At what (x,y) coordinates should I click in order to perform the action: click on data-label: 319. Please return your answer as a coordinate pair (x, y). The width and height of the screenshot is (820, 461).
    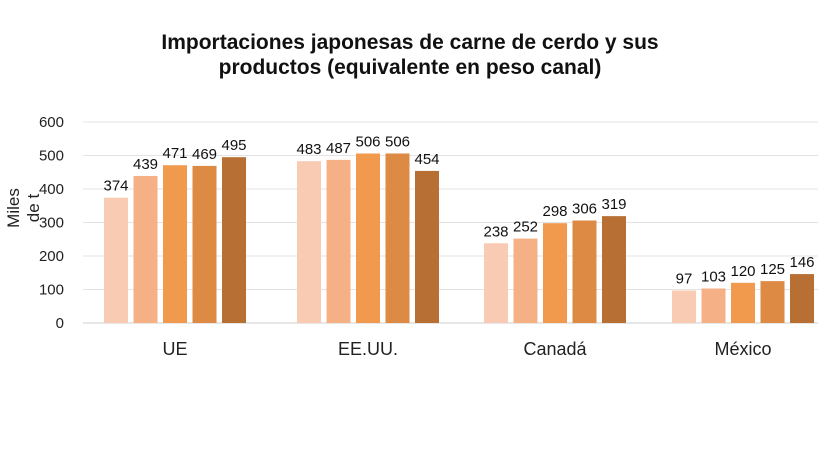
    Looking at the image, I should click on (613, 204).